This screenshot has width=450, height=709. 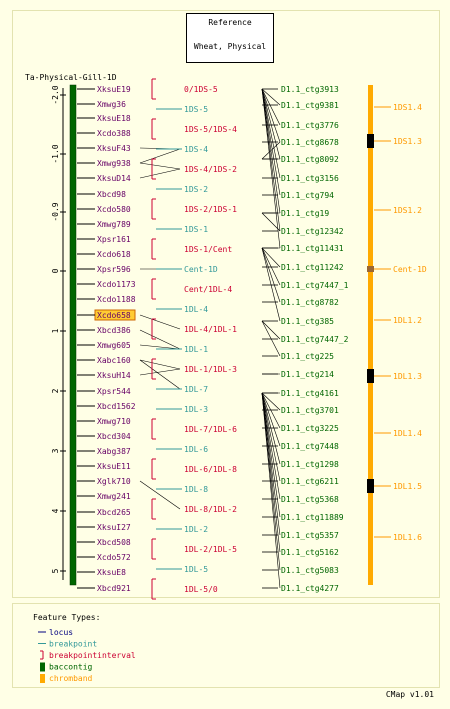 I want to click on locus-label: Xglk710, so click(x=114, y=481).